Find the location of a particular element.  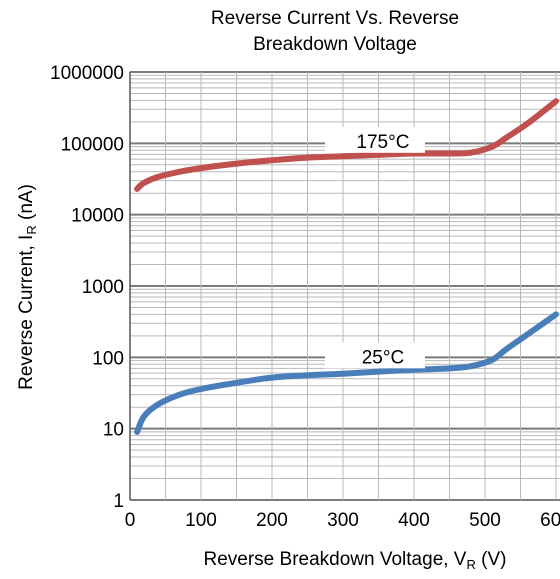

y-tick-label: 1000 is located at coordinates (103, 287).